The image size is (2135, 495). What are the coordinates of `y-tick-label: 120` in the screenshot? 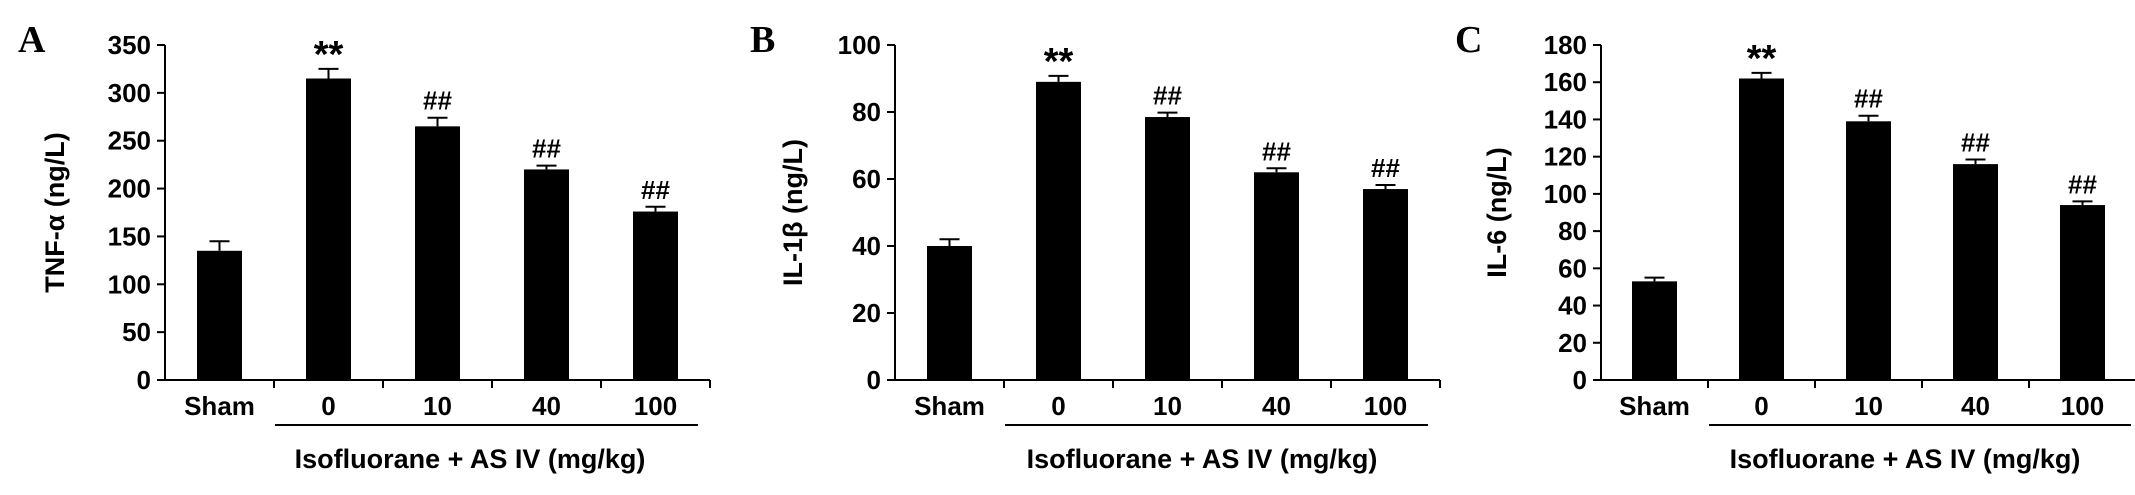 It's located at (1565, 157).